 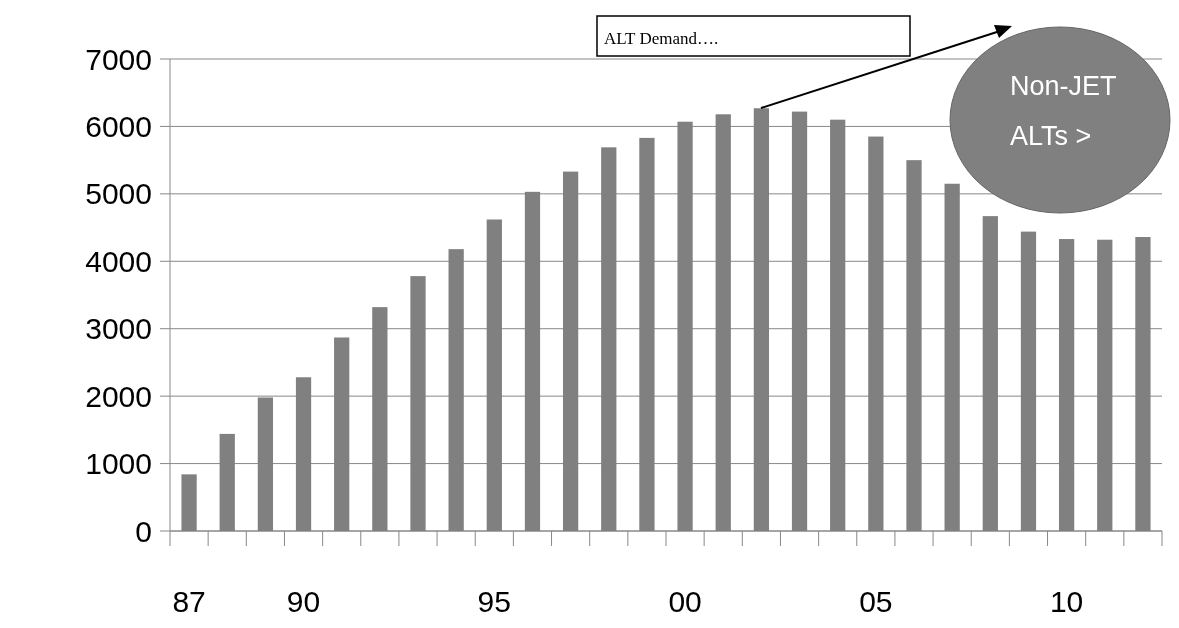 What do you see at coordinates (753, 36) in the screenshot?
I see `text-box: ALT Demand….` at bounding box center [753, 36].